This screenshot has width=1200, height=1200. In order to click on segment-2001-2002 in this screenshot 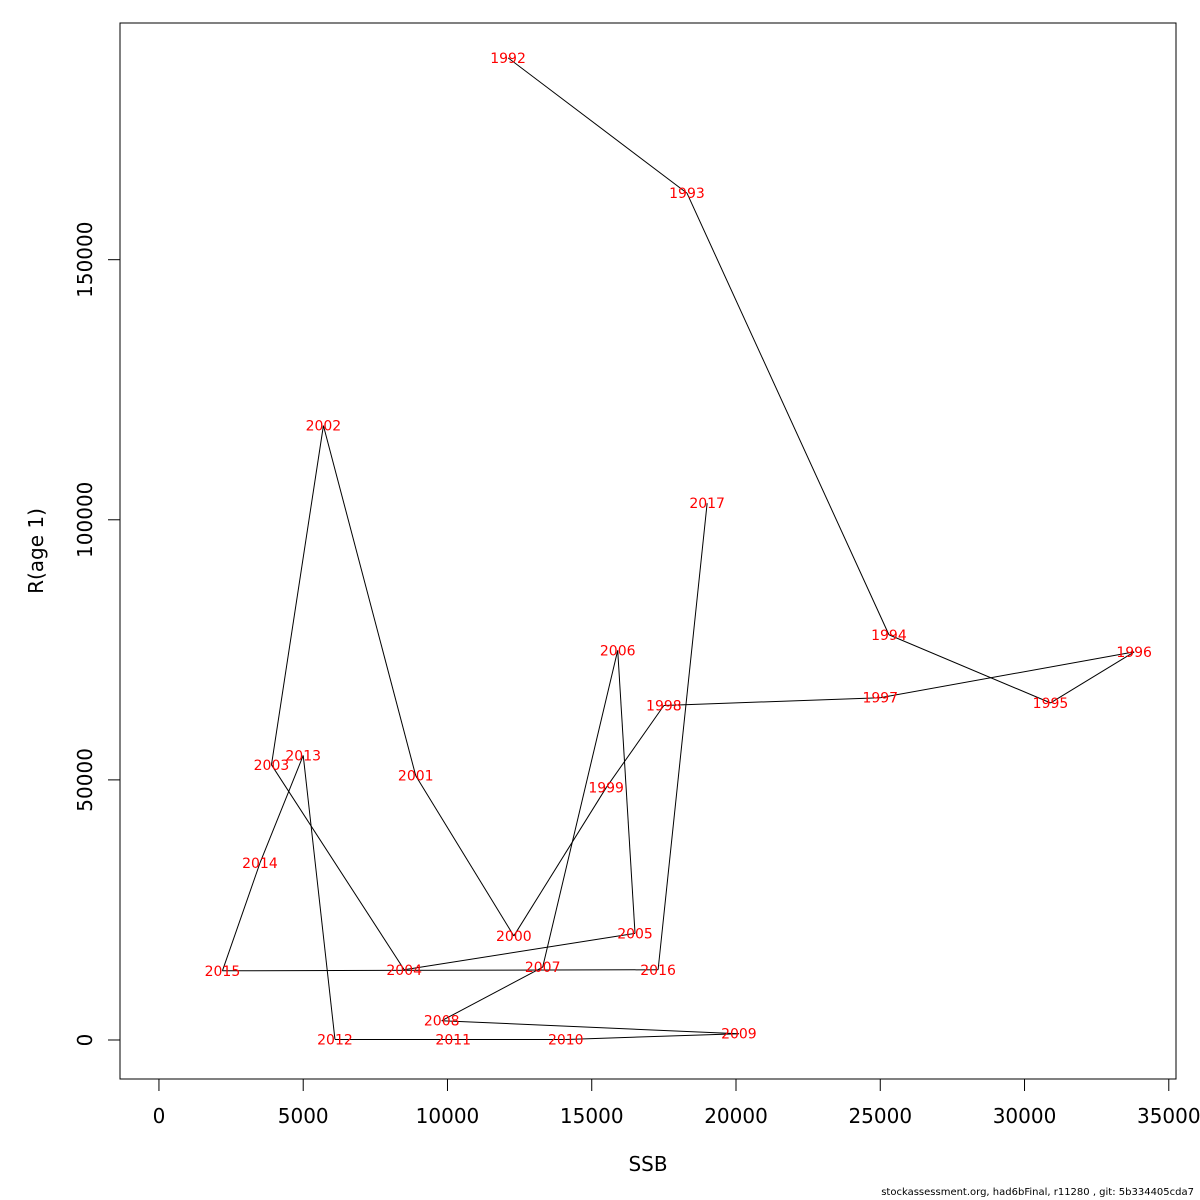, I will do `click(369, 600)`.